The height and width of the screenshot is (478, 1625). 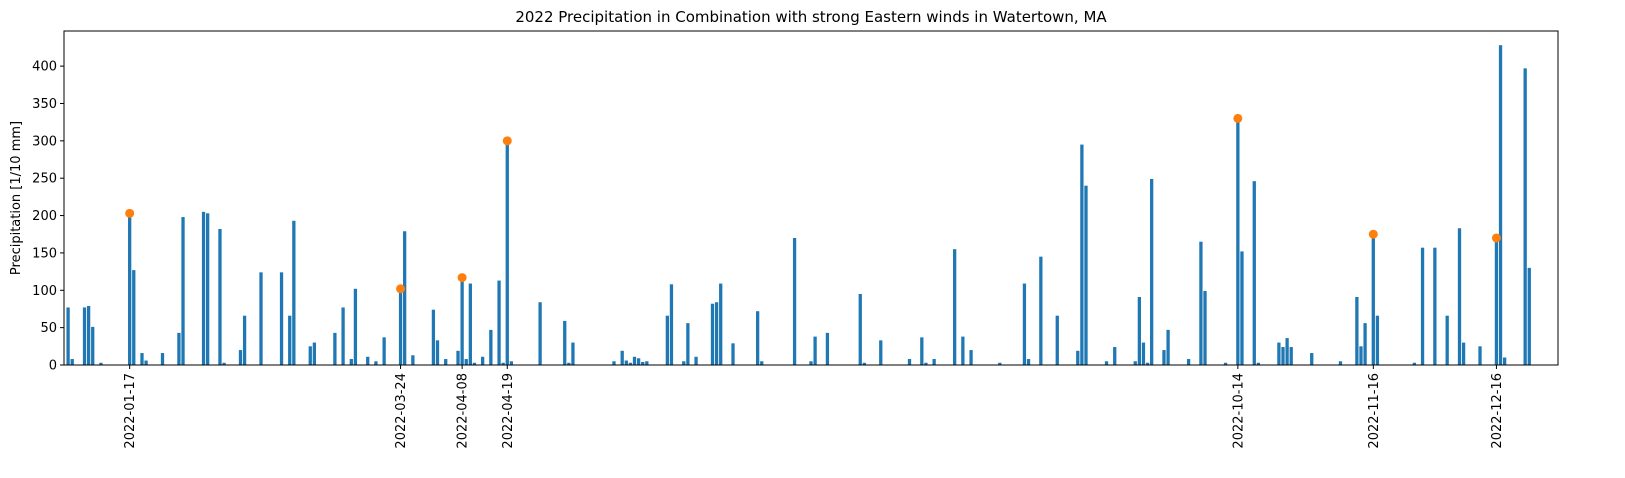 I want to click on y-tick-label: 350, so click(x=44, y=104).